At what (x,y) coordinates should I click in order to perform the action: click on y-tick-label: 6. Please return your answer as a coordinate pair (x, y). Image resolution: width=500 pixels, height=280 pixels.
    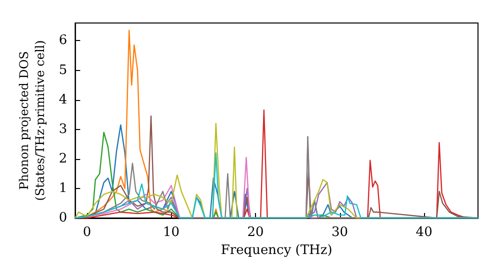
    Looking at the image, I should click on (63, 40).